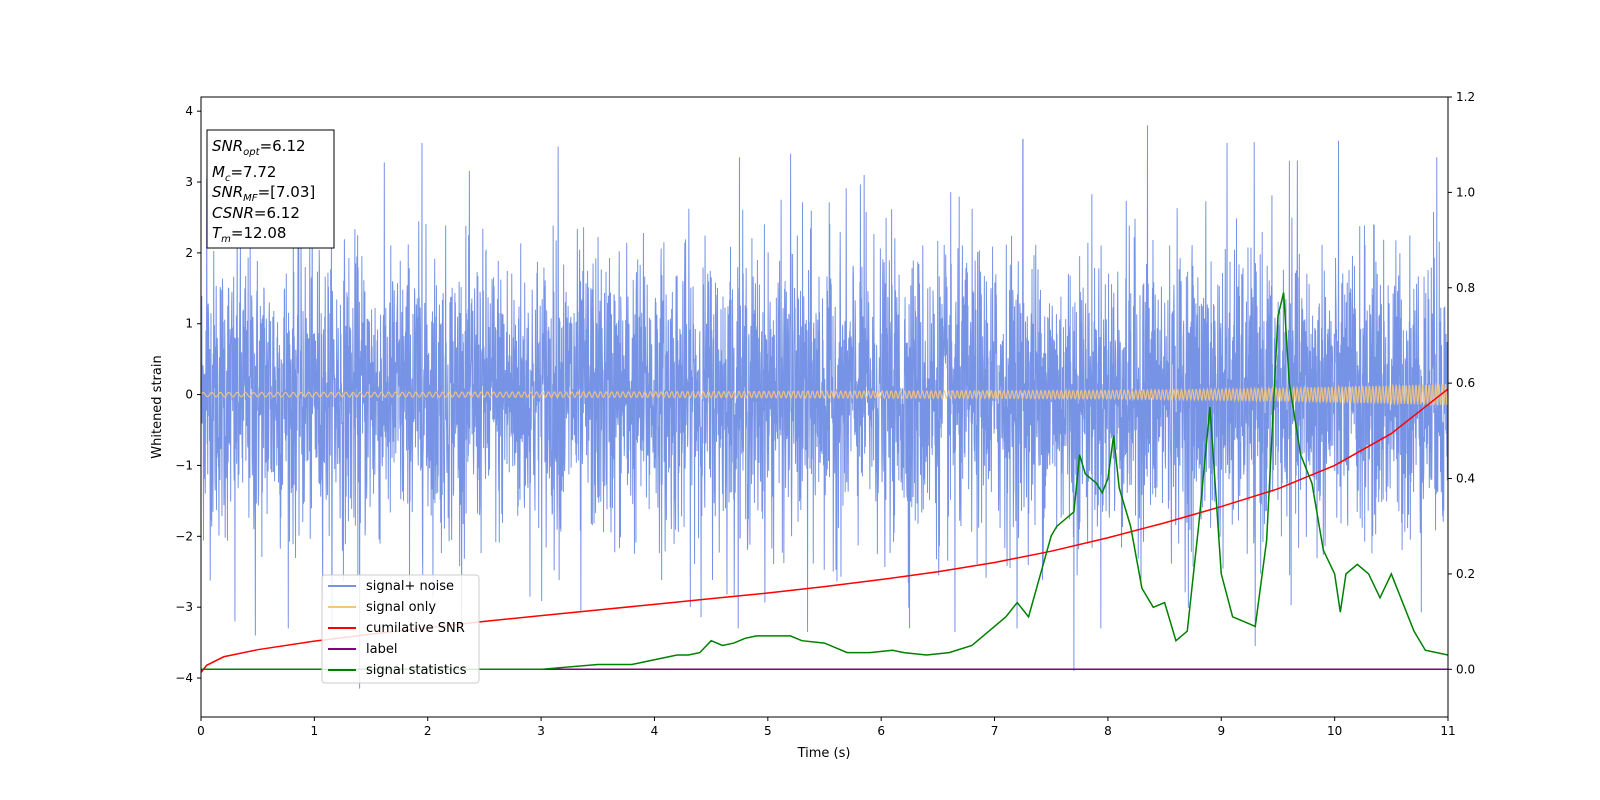 Image resolution: width=1600 pixels, height=800 pixels. Describe the element at coordinates (189, 182) in the screenshot. I see `y-left-tick-label: 3` at that location.